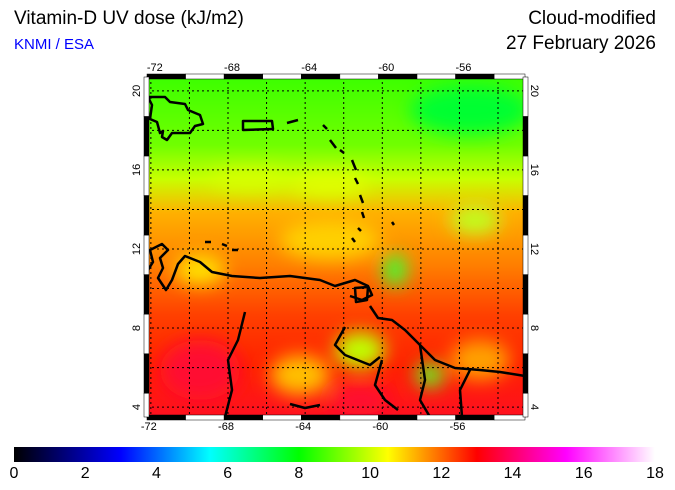  I want to click on colorbar-tick-label: 12, so click(441, 473).